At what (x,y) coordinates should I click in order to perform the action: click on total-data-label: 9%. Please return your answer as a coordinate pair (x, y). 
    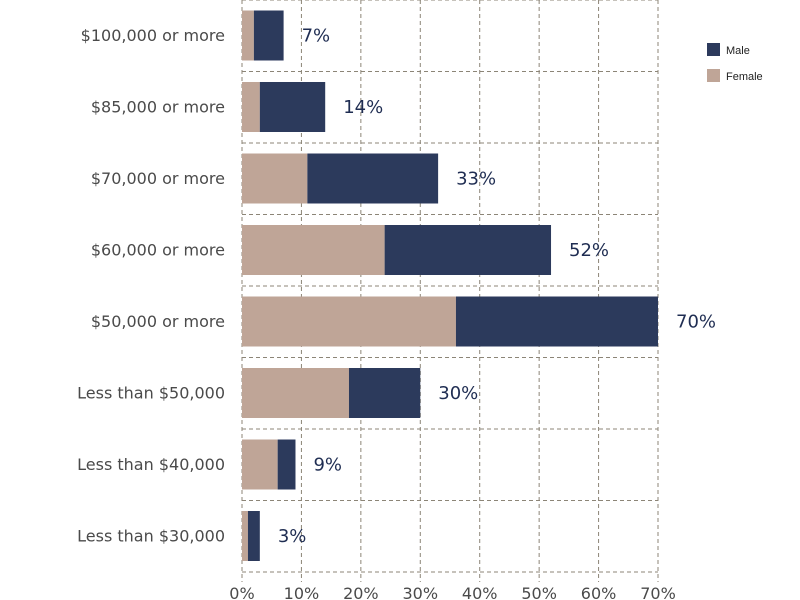
    Looking at the image, I should click on (327, 465).